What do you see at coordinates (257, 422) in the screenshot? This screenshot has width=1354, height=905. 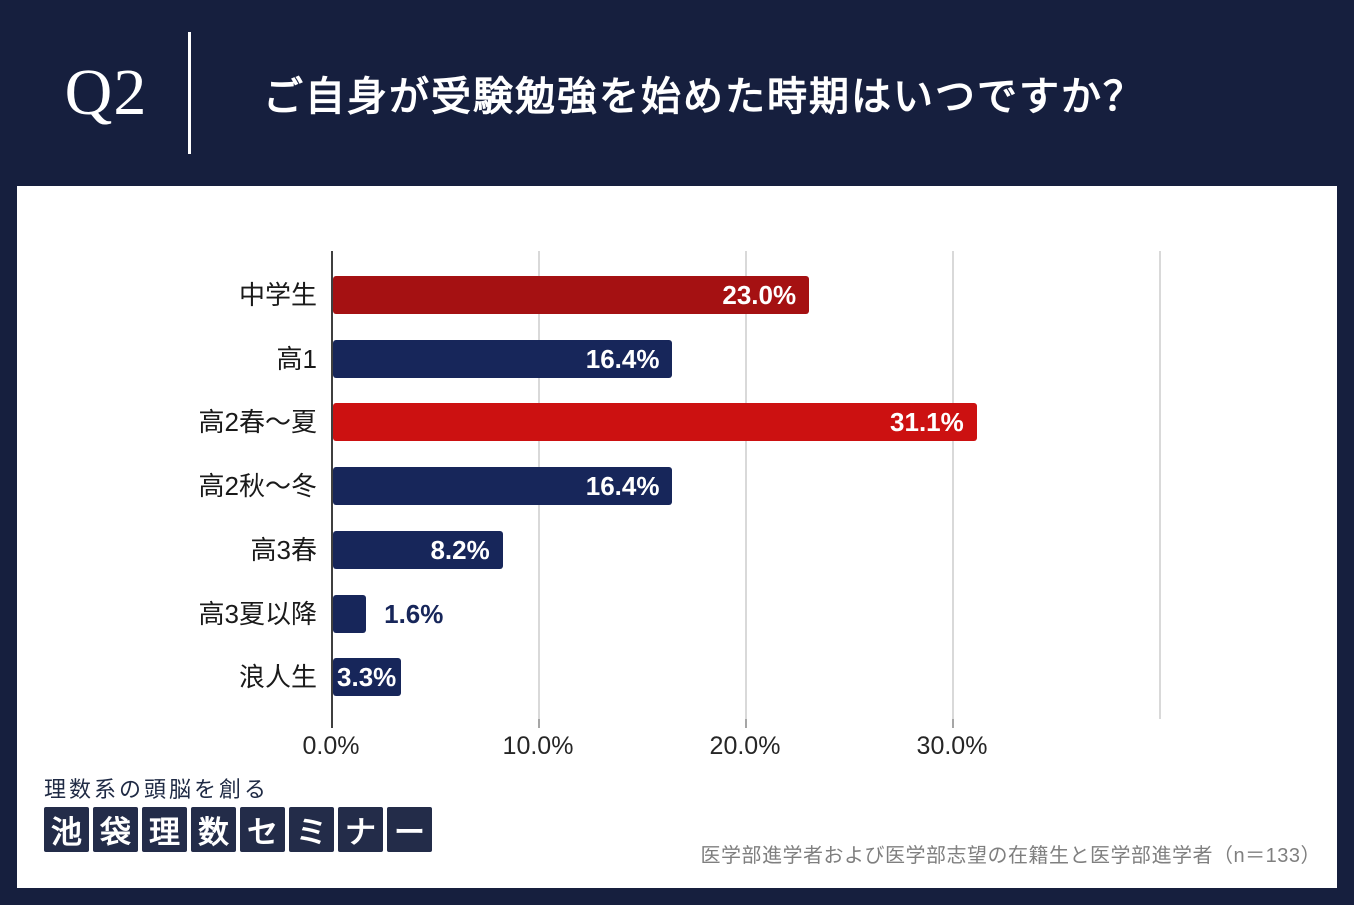 I see `category-label: 高2春〜夏` at bounding box center [257, 422].